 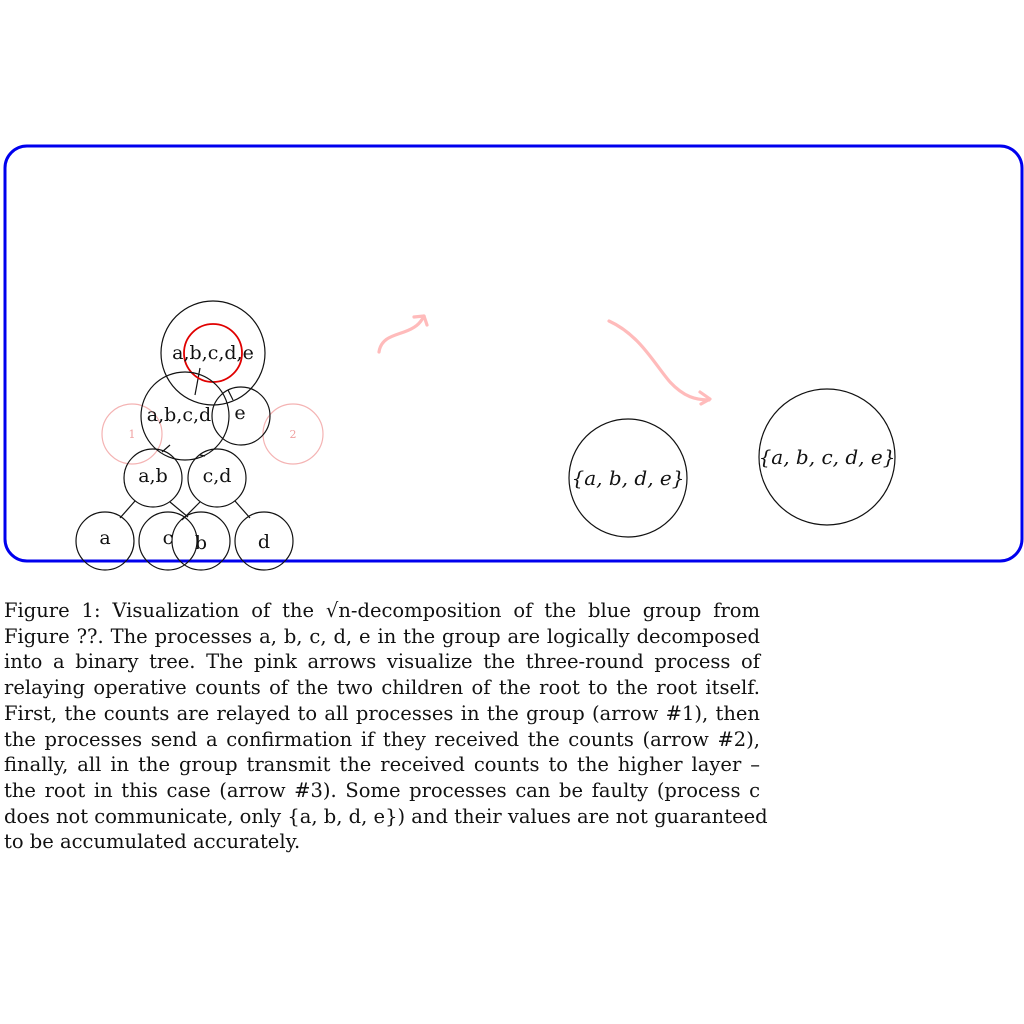 I want to click on faint-circle-1-label: 1, so click(x=132, y=434).